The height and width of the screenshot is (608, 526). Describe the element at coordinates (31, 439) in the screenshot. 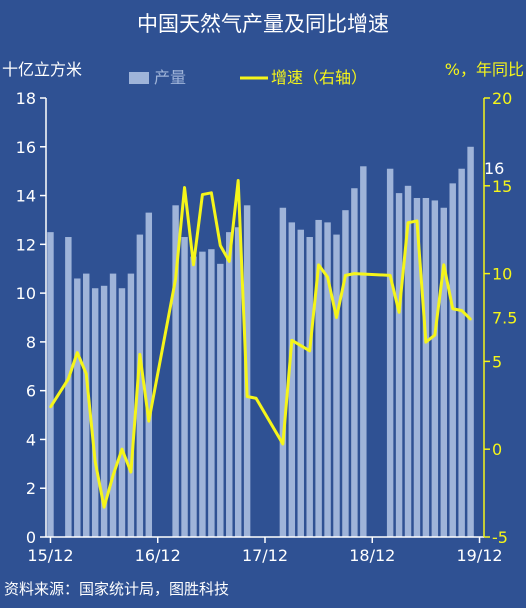

I see `left-tick-label-4: 4` at that location.